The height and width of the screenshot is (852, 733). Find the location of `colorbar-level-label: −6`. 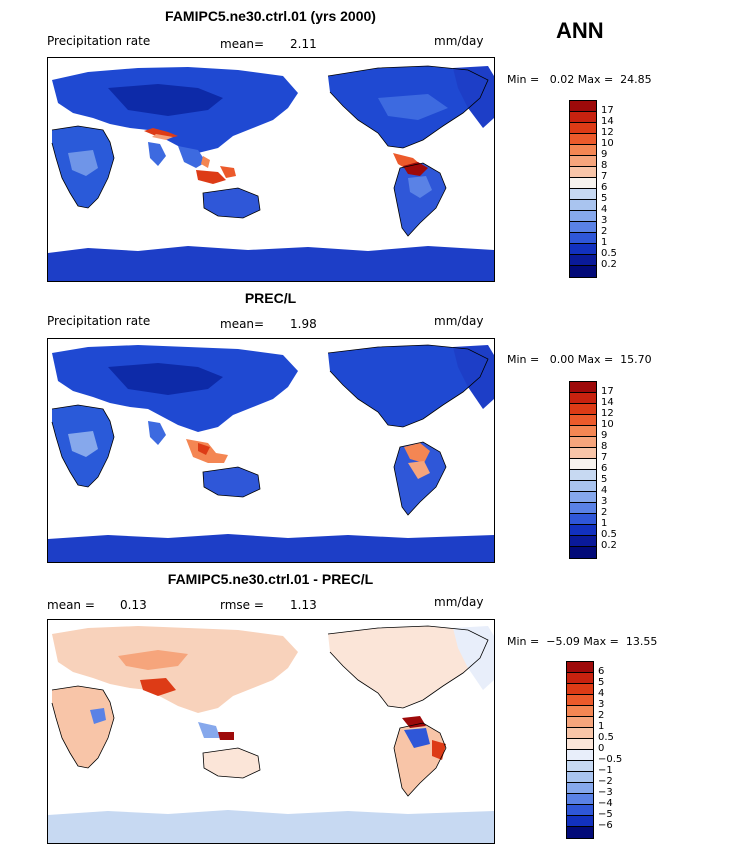

colorbar-level-label: −6 is located at coordinates (605, 825).